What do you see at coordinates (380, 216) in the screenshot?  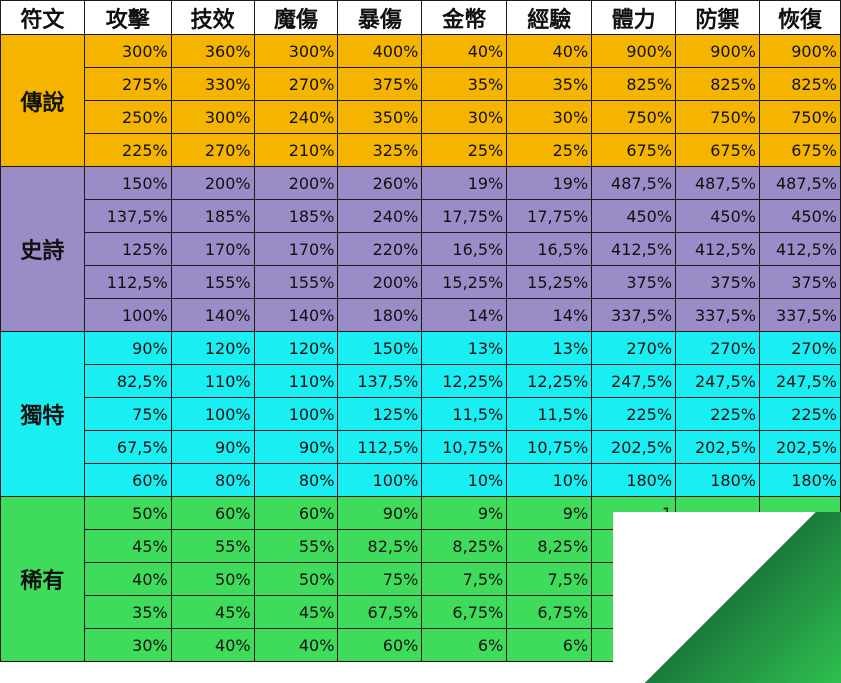 I see `table-cell: 240%` at bounding box center [380, 216].